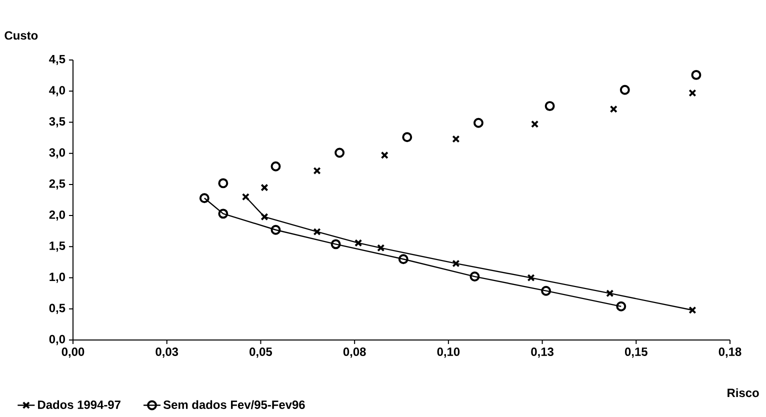 Image resolution: width=766 pixels, height=417 pixels. What do you see at coordinates (57, 91) in the screenshot?
I see `y-tick-label: 4,0` at bounding box center [57, 91].